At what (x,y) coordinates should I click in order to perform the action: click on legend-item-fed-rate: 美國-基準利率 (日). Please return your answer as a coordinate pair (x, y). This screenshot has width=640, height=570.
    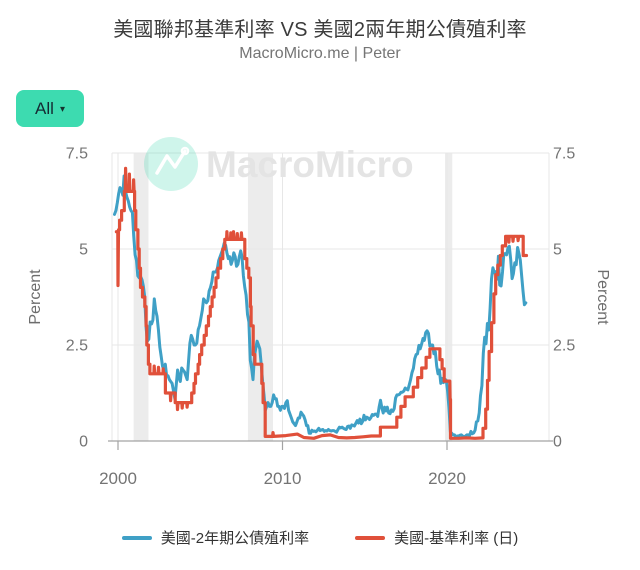
    Looking at the image, I should click on (436, 537).